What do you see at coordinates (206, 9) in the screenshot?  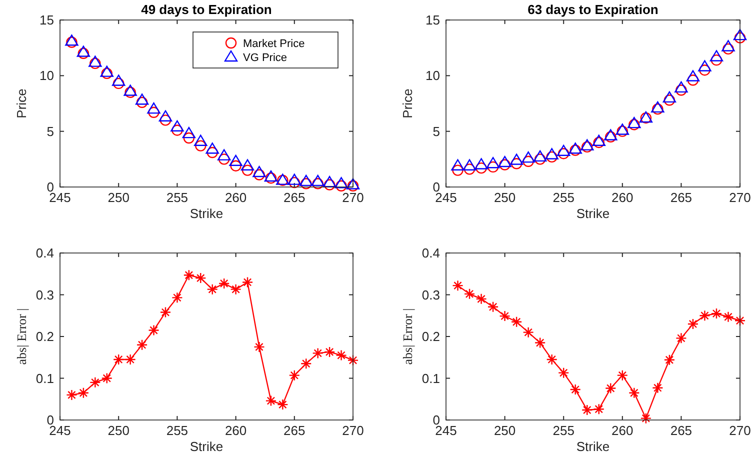 I see `chart-title: 49 days to Expiration` at bounding box center [206, 9].